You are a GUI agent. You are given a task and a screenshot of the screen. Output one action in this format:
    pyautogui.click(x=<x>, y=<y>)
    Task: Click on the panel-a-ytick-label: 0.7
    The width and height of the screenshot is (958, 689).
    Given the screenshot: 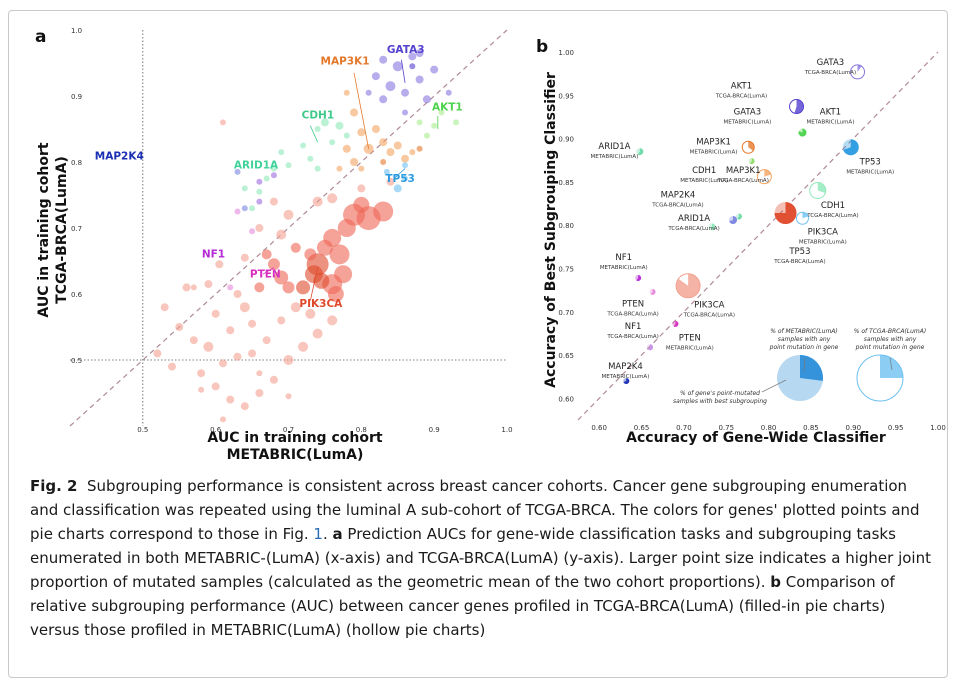 What is the action you would take?
    pyautogui.click(x=76, y=229)
    